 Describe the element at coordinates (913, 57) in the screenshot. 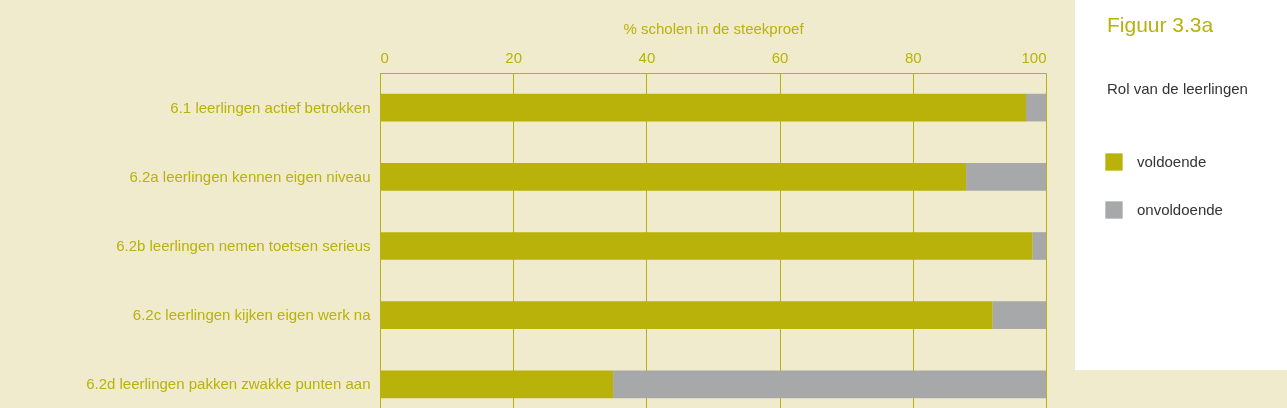

I see `x-tick-label: 80` at that location.